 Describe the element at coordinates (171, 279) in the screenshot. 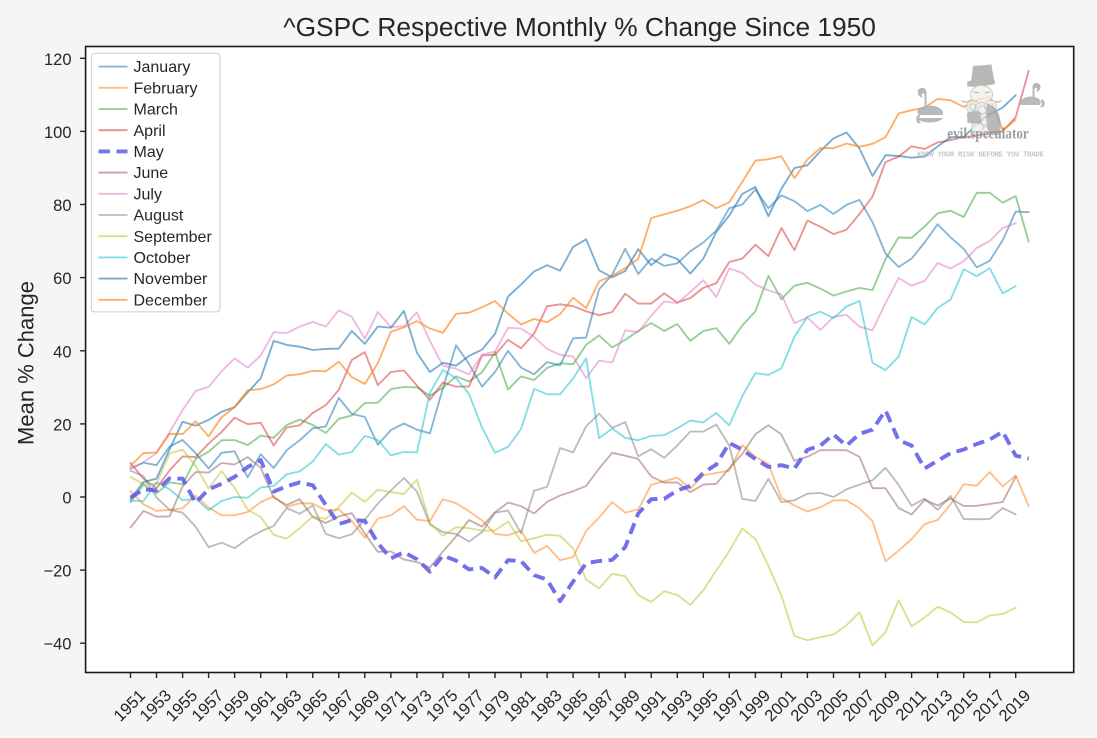

I see `svg-text: November` at that location.